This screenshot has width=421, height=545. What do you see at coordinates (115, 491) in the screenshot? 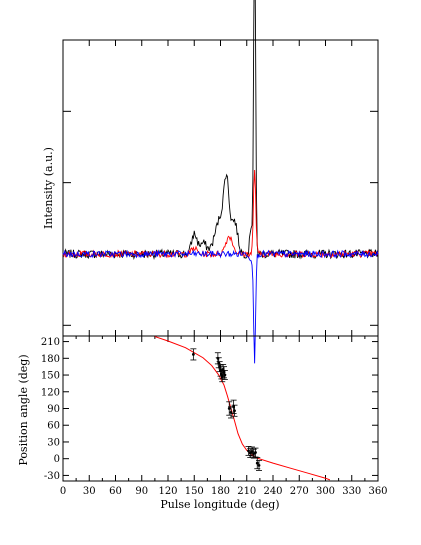
I see `x-tick-label: 60` at bounding box center [115, 491].